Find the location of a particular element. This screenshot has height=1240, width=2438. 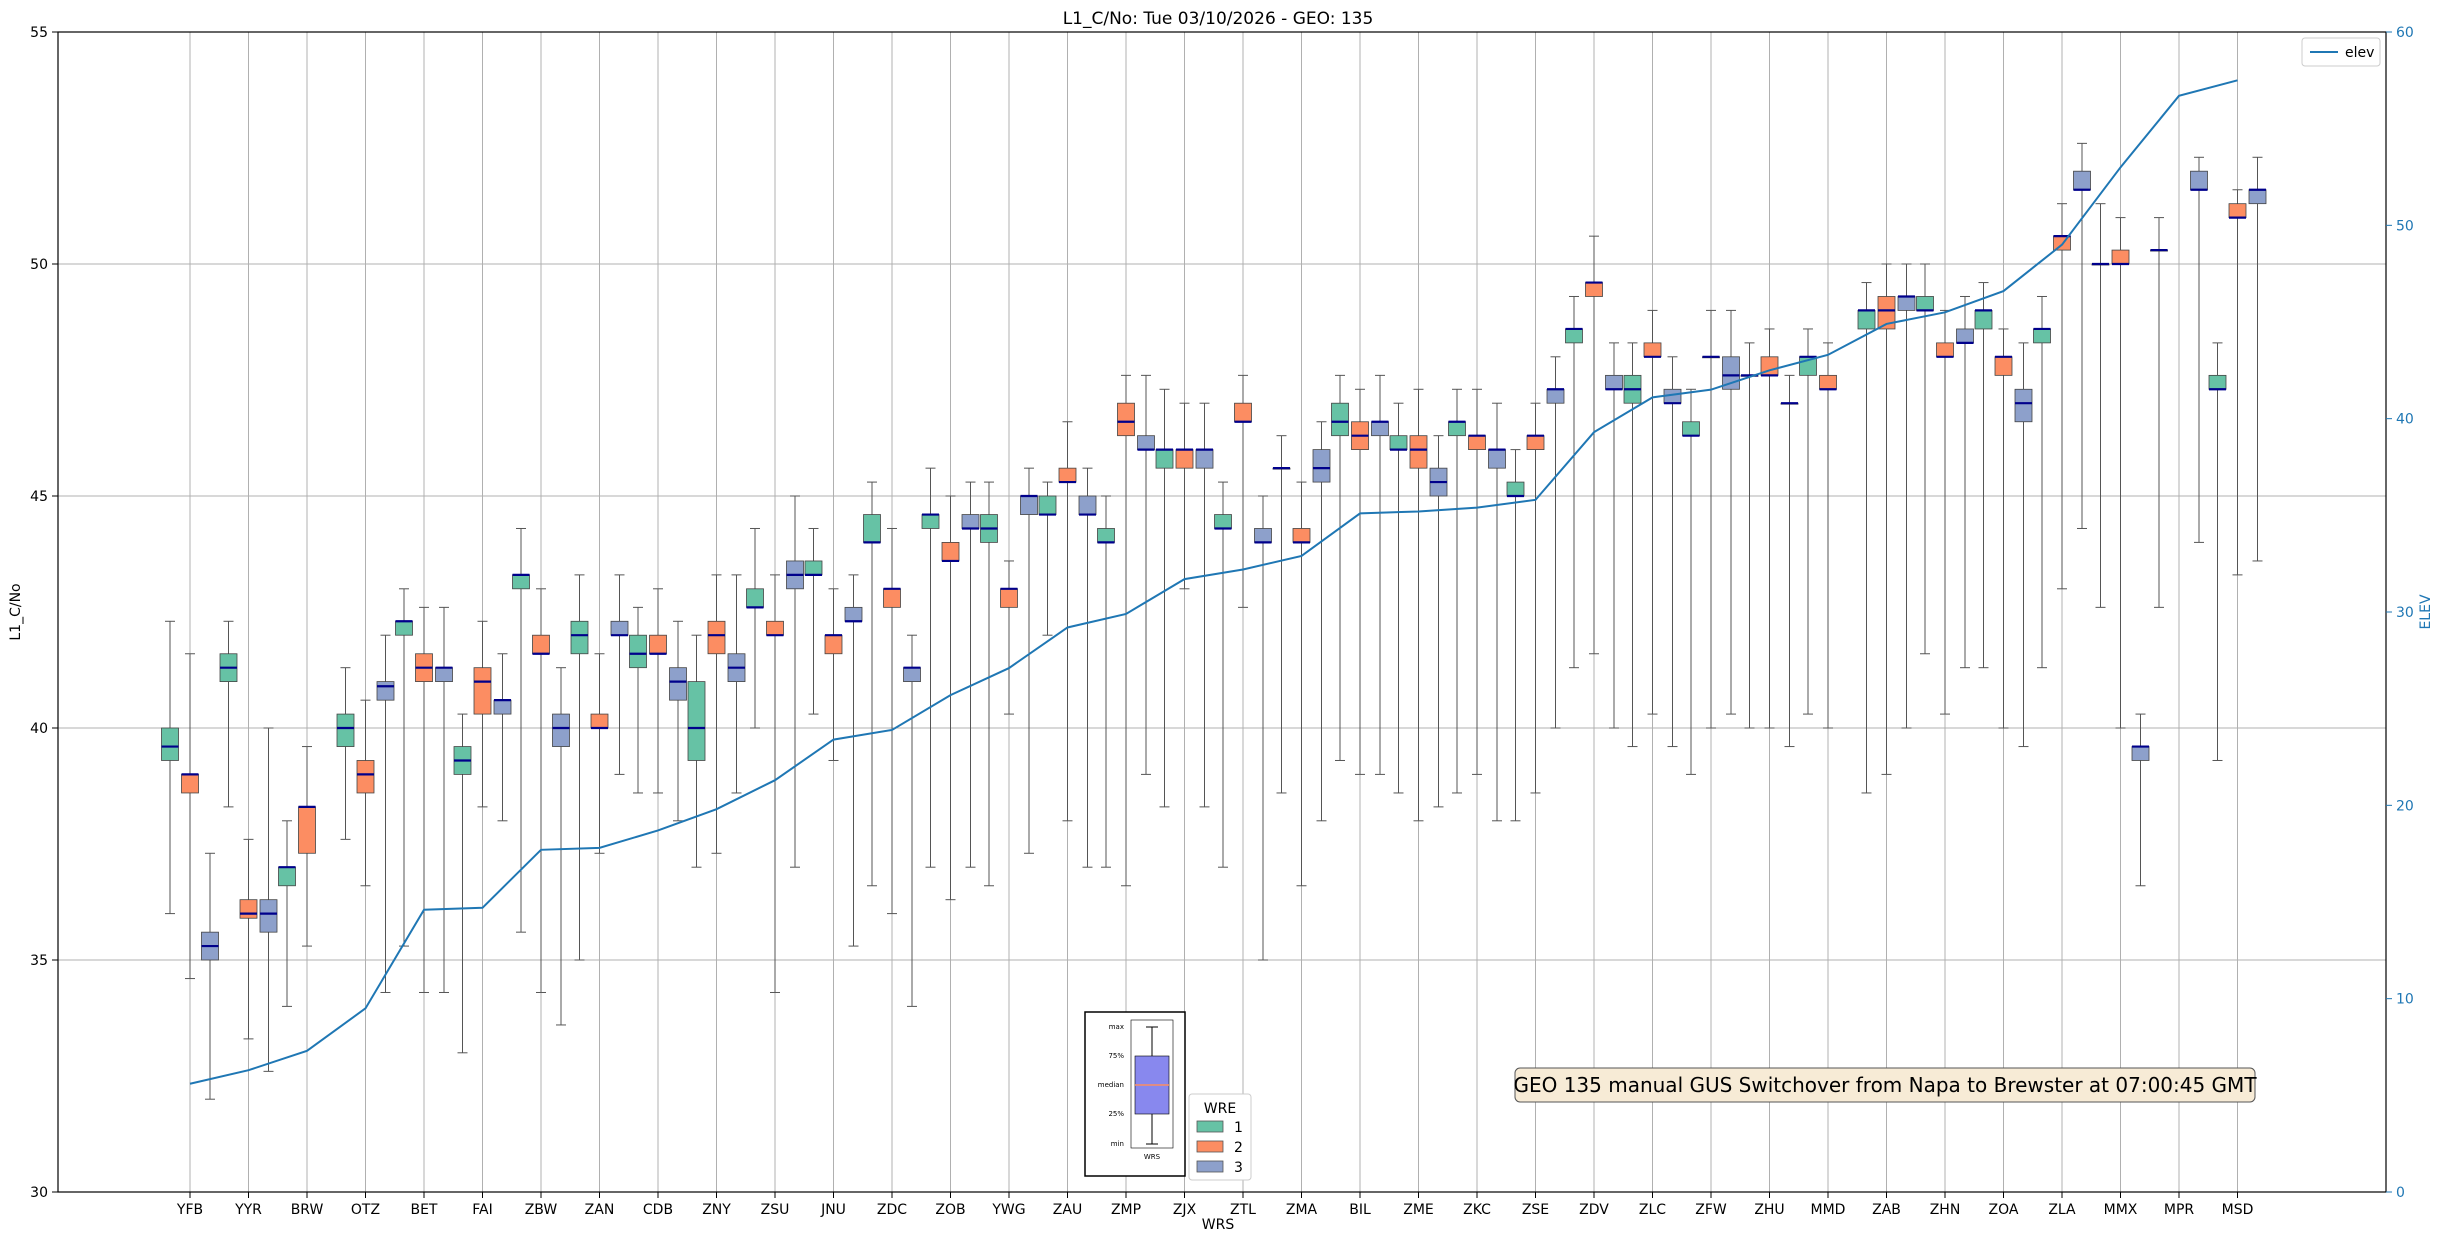

box-bet-wre2 is located at coordinates (424, 799).